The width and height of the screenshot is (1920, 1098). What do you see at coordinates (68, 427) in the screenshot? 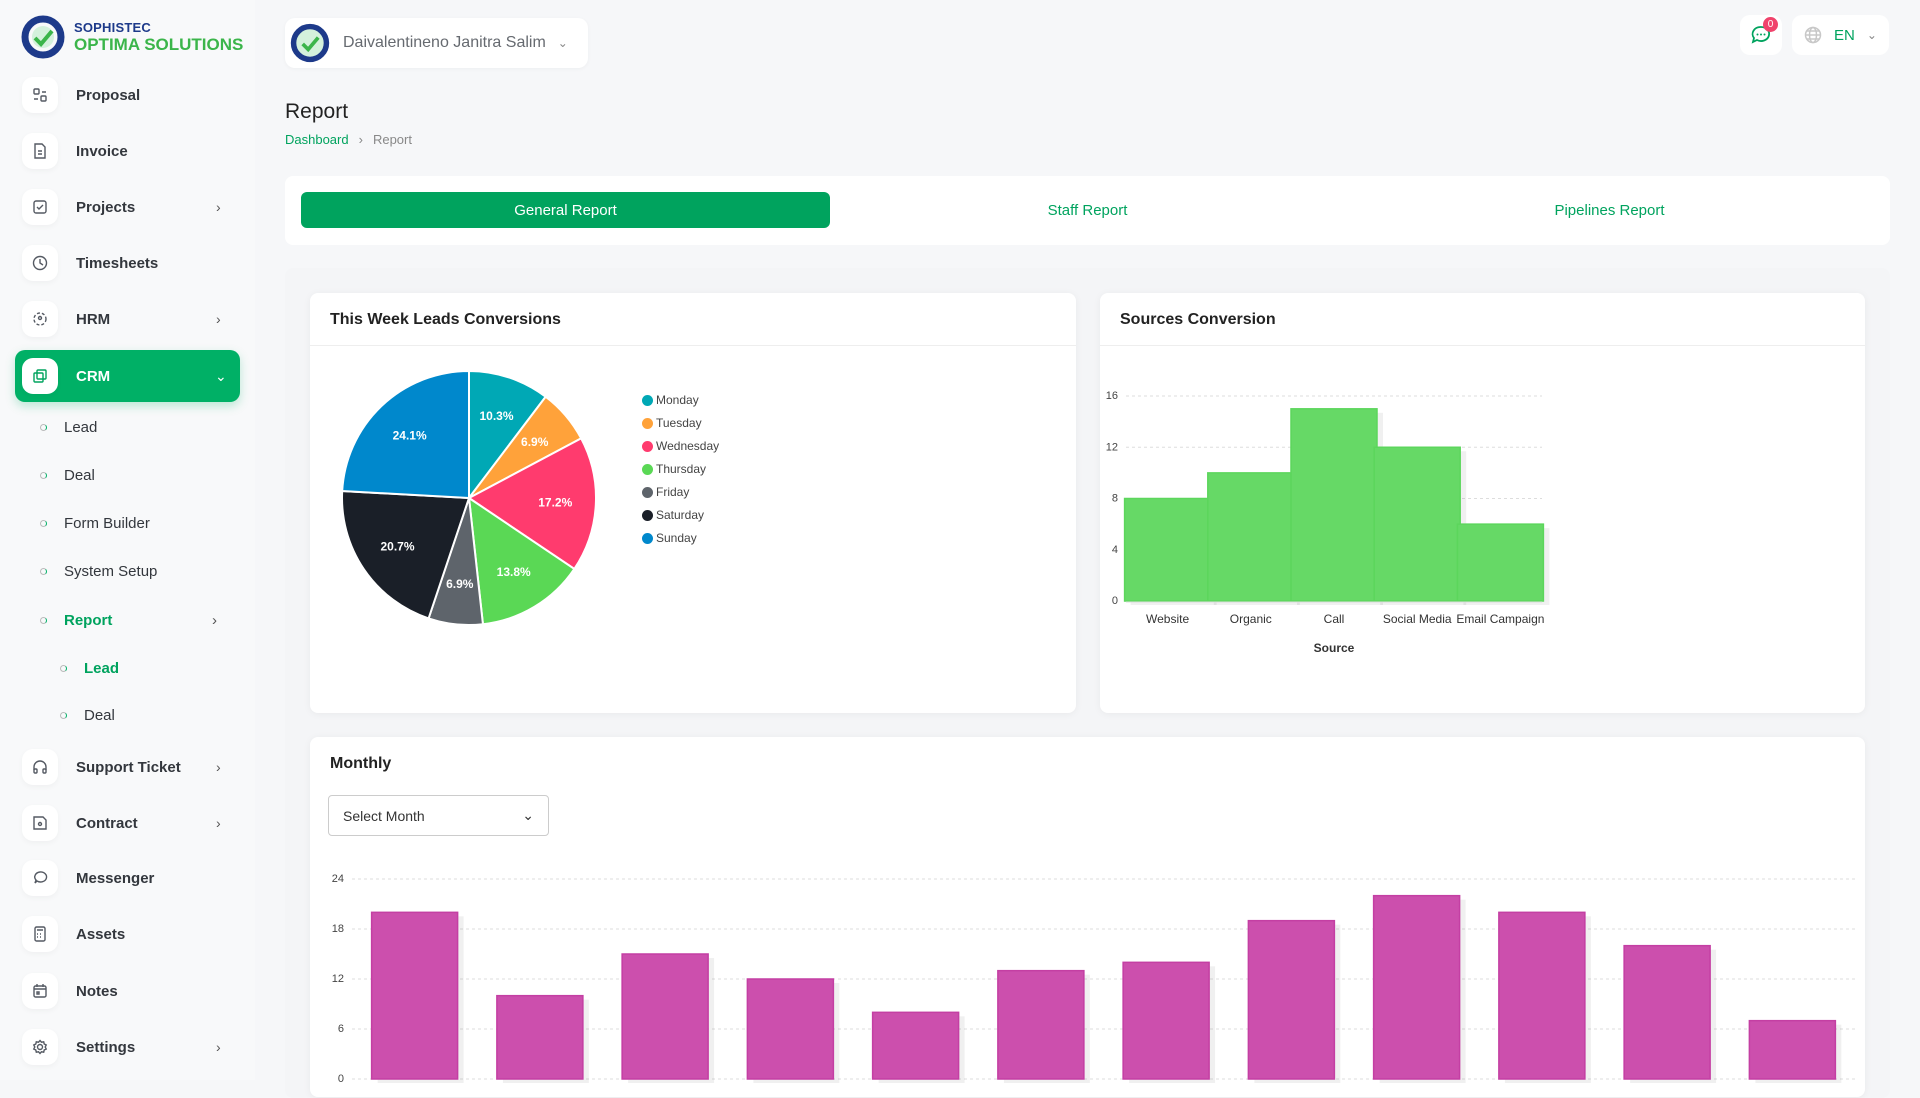
I see `sidebar-subitem-lead: Lead` at bounding box center [68, 427].